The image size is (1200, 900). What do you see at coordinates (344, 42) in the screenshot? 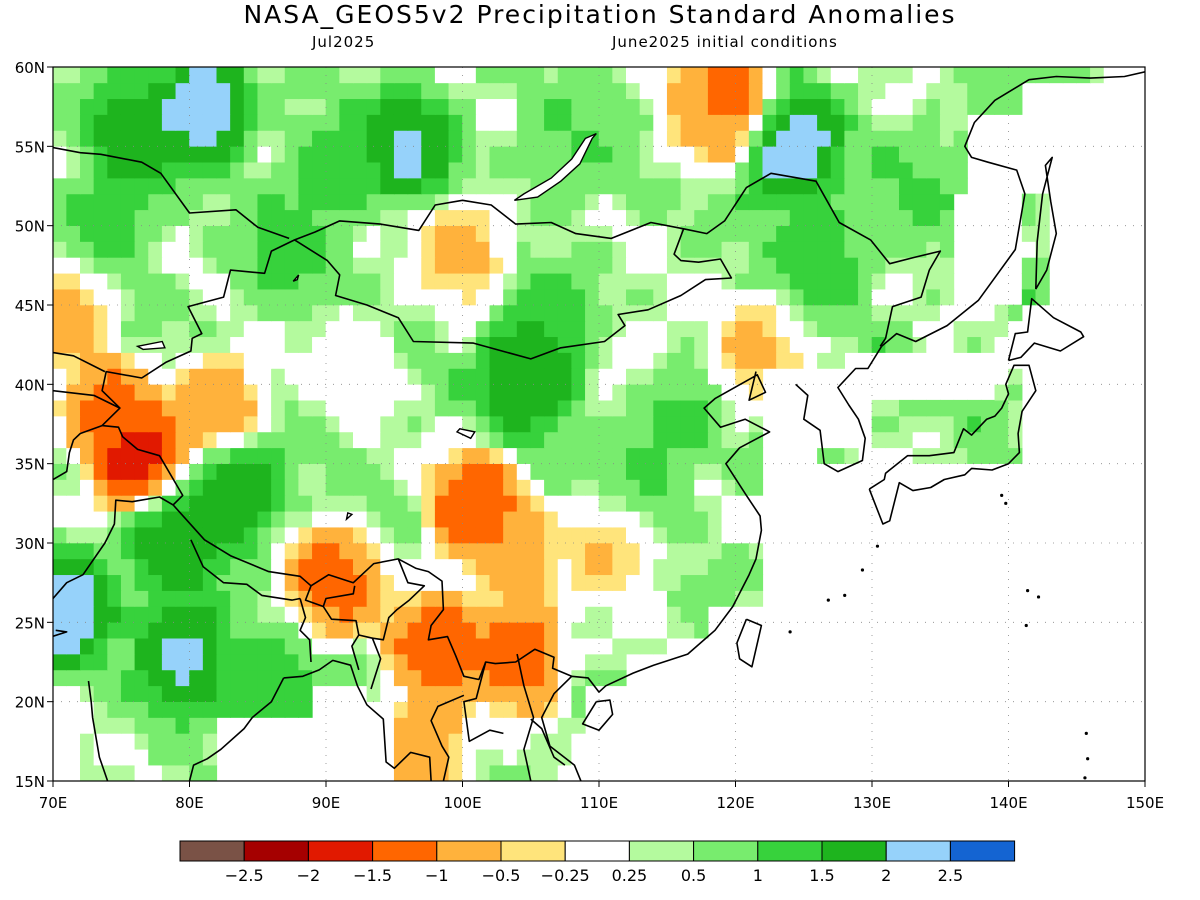
I see `forecast-month-label: Jul2025` at bounding box center [344, 42].